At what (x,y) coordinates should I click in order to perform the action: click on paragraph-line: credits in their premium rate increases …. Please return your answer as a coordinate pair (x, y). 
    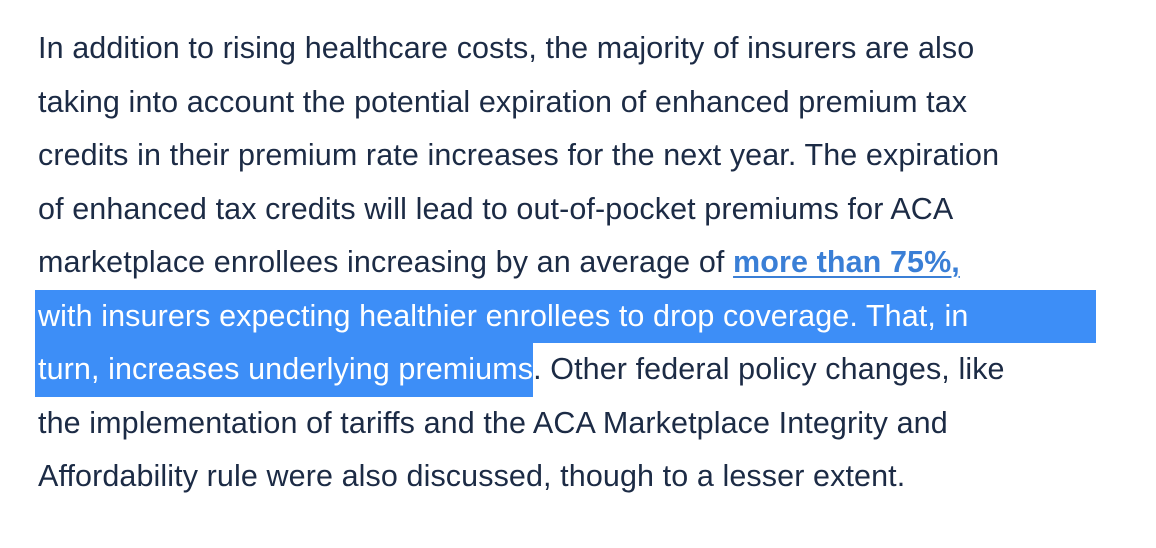
    Looking at the image, I should click on (519, 155).